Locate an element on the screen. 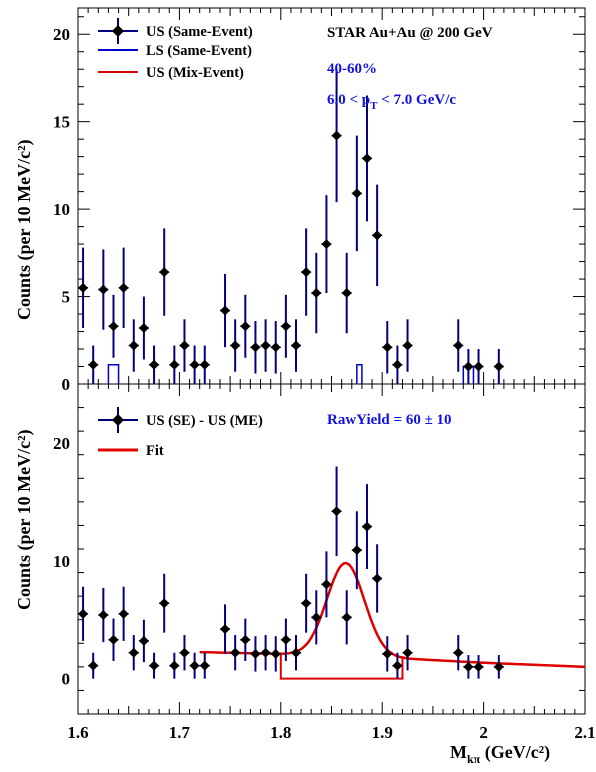  x-tick-label: 1.7 is located at coordinates (180, 732).